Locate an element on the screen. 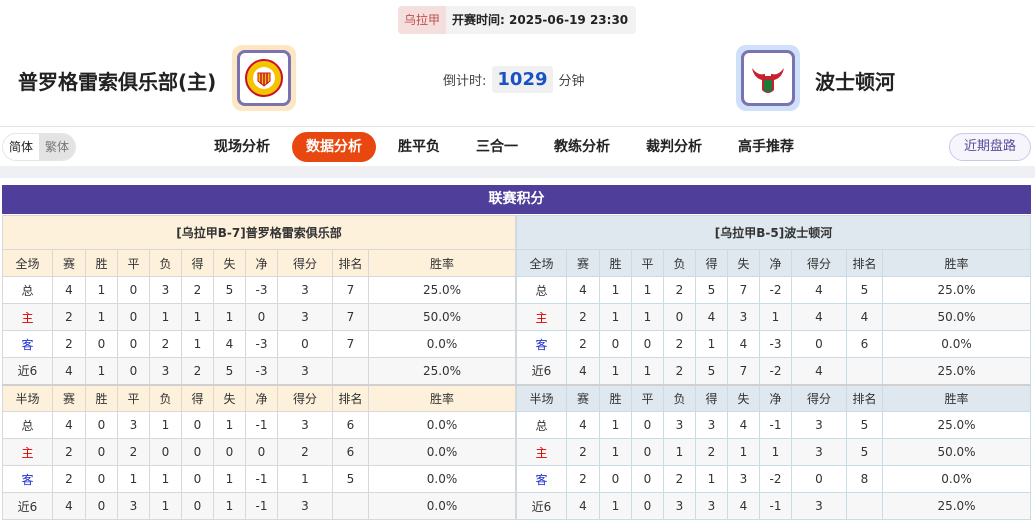 The height and width of the screenshot is (523, 1035). column-header: 排名 is located at coordinates (350, 263).